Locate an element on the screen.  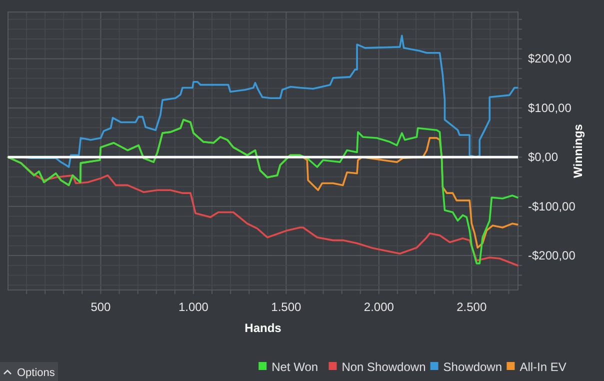
x-tick-label: 2.500 is located at coordinates (471, 307).